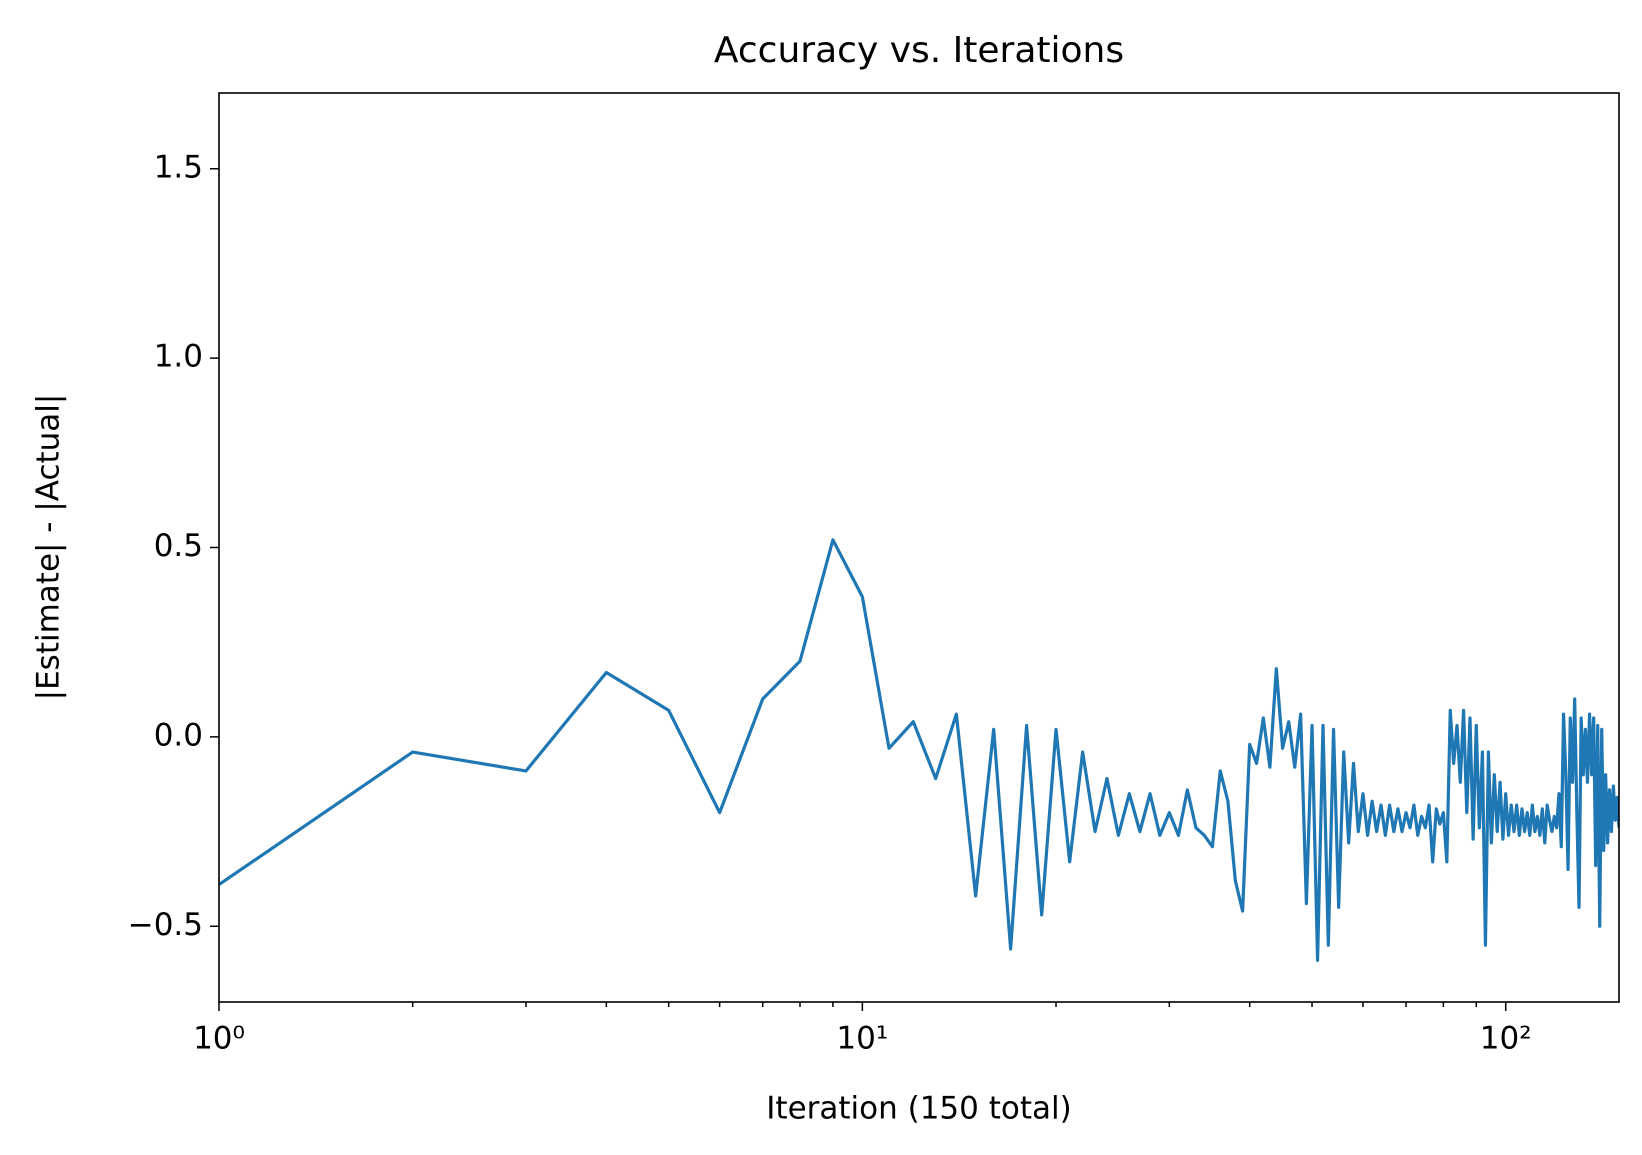  I want to click on y-axis-label: |Estimate| - |Actual|, so click(49, 547).